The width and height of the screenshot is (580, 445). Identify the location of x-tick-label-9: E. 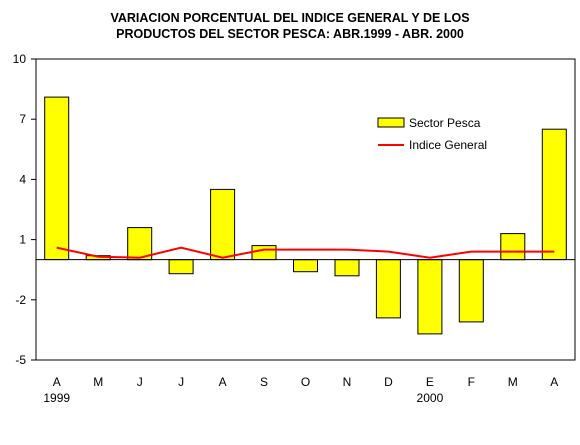
(430, 382).